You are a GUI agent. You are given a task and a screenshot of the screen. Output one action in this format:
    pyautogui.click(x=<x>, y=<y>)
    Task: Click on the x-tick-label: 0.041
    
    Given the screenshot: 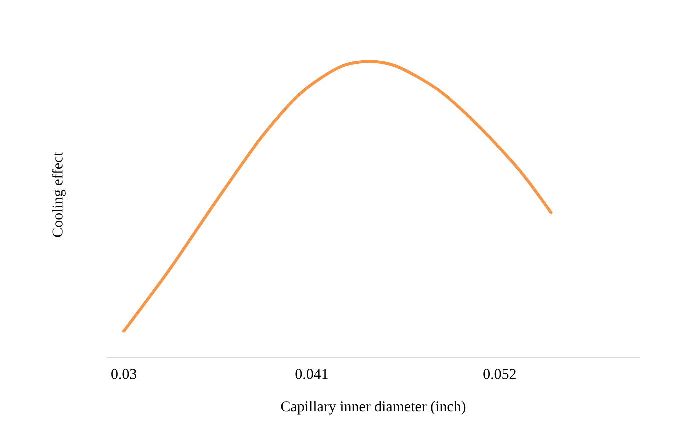 What is the action you would take?
    pyautogui.click(x=312, y=374)
    